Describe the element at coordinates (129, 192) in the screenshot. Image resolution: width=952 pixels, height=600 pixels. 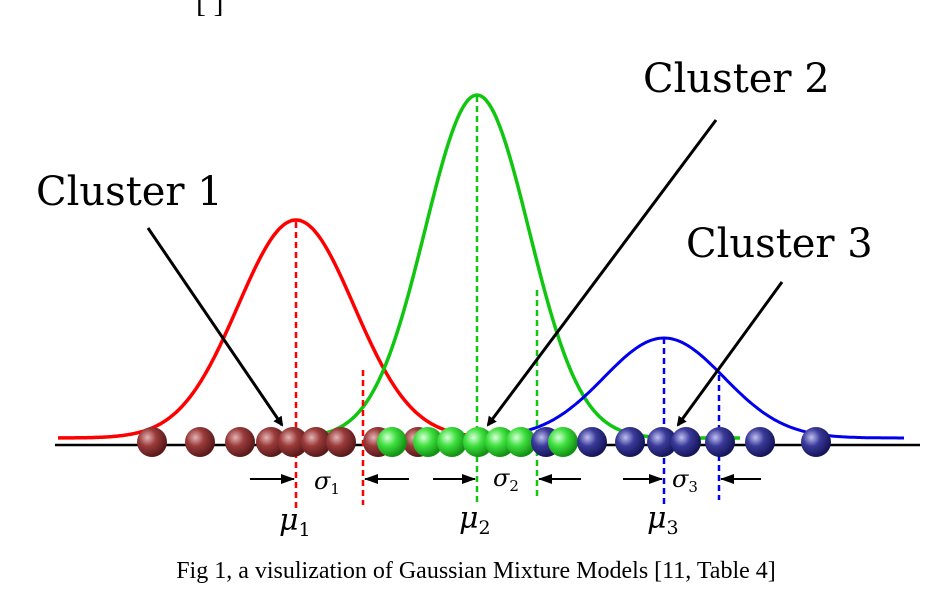
I see `cluster-label-1: Cluster 1` at that location.